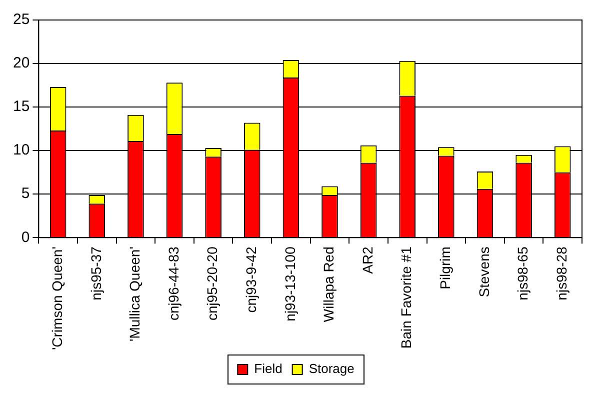 The height and width of the screenshot is (400, 598). What do you see at coordinates (25, 193) in the screenshot?
I see `y-tick-label: 5` at bounding box center [25, 193].